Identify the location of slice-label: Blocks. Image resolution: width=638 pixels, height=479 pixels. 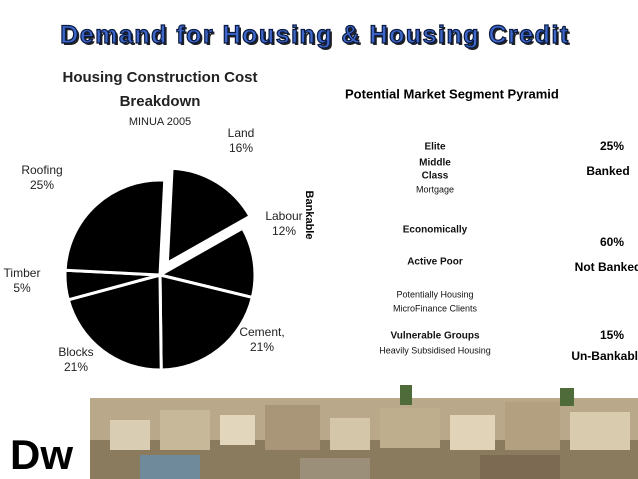
(75, 352).